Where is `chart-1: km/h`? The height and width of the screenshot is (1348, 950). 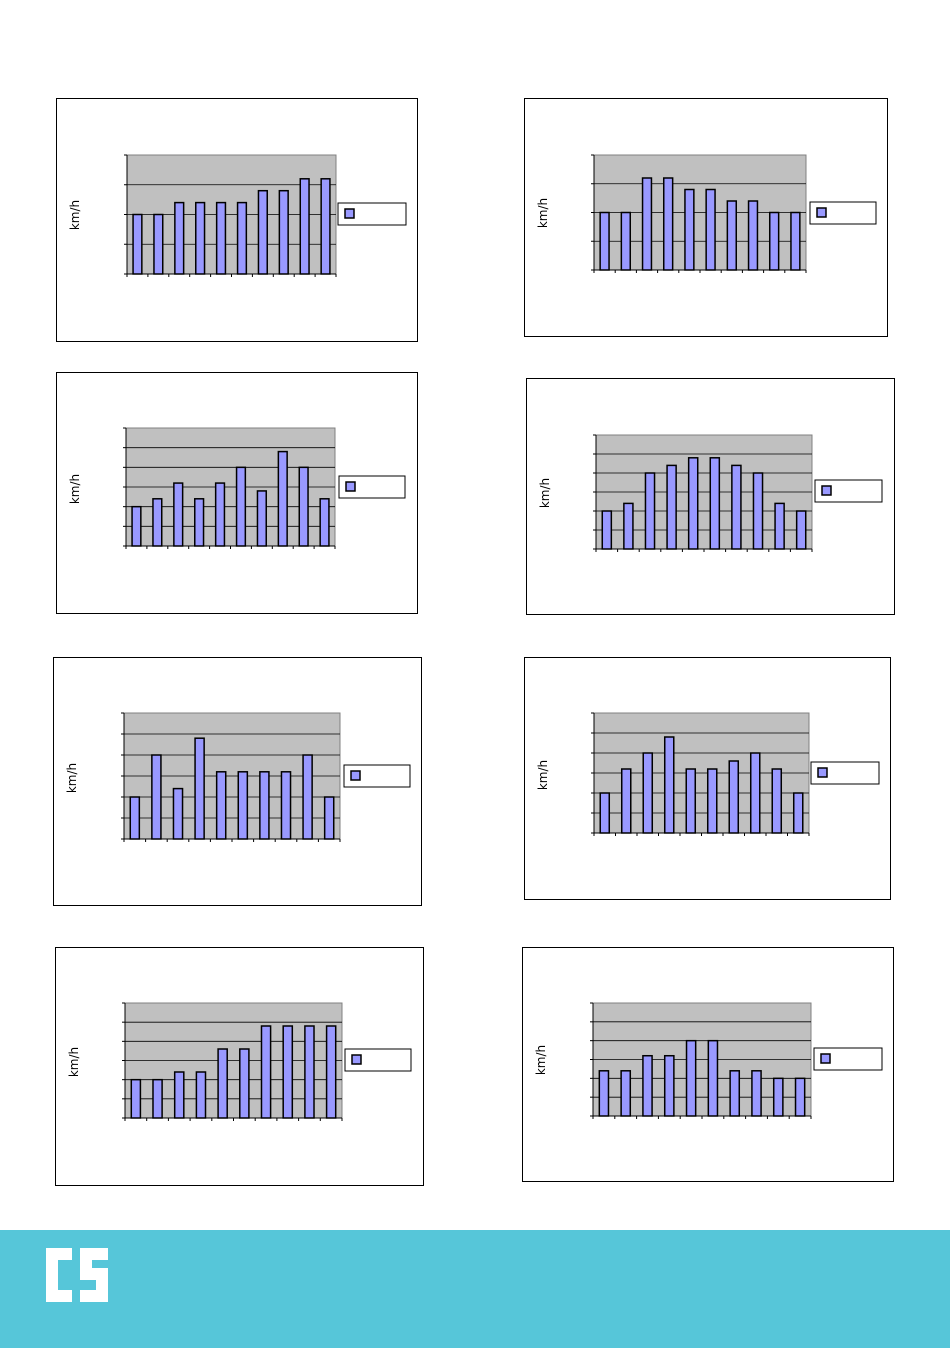 chart-1: km/h is located at coordinates (237, 220).